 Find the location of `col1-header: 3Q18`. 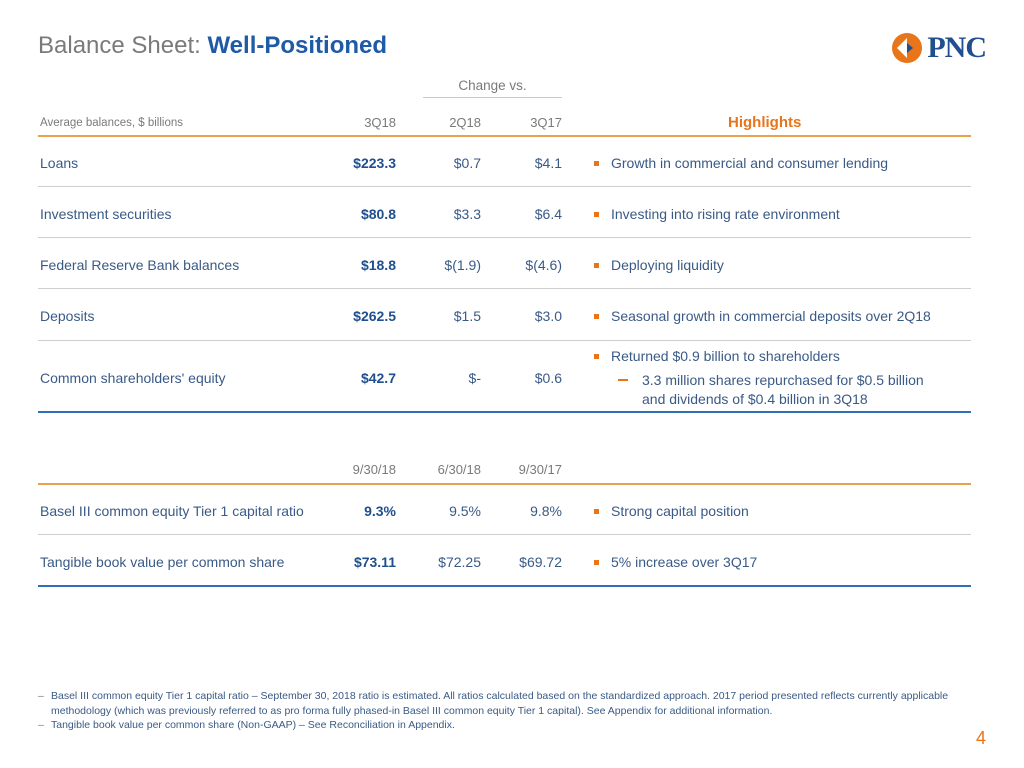

col1-header: 3Q18 is located at coordinates (380, 122).